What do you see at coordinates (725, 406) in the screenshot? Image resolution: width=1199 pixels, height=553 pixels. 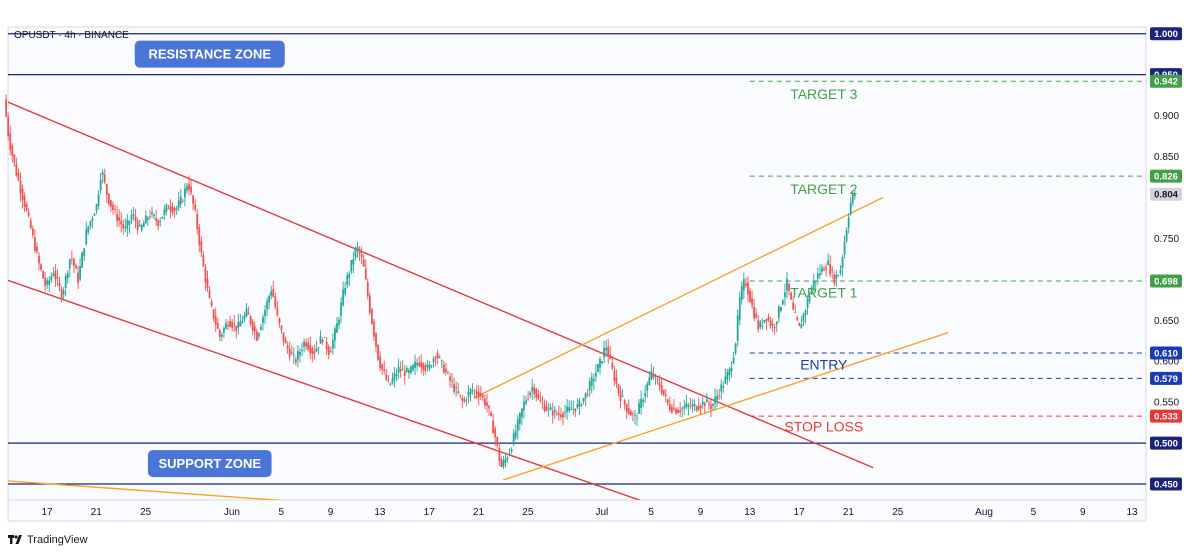 I see `rising-lower-trendline` at bounding box center [725, 406].